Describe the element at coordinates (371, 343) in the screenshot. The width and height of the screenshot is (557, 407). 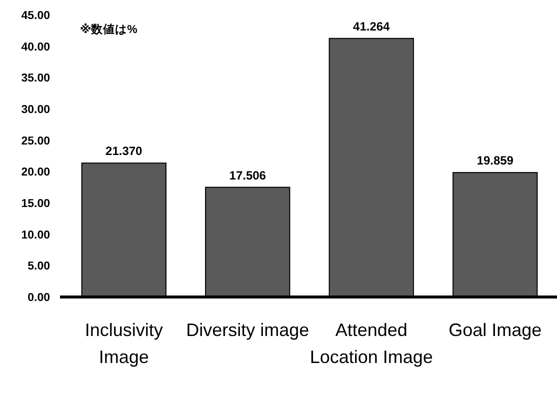
I see `x-tick-label: Attended Location Image` at that location.